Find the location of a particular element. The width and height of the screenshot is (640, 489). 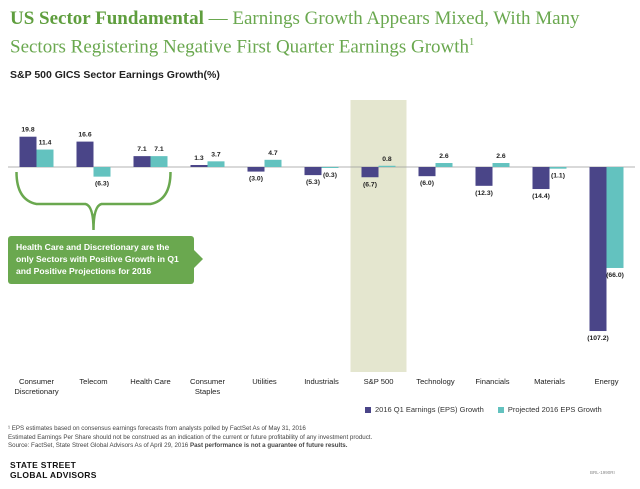

company-logo: STATE STREET GLOBAL ADVISORS is located at coordinates (53, 470).